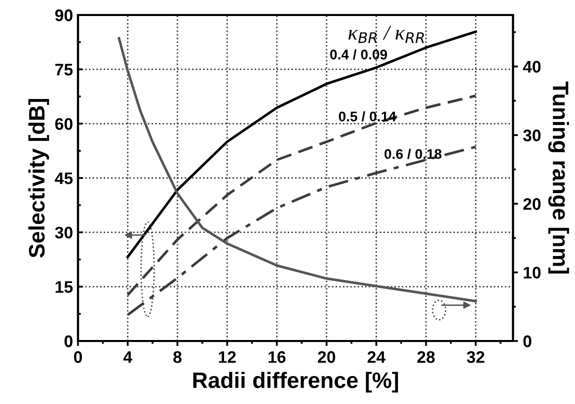 This screenshot has height=404, width=575. I want to click on x-tick-label: 4, so click(127, 357).